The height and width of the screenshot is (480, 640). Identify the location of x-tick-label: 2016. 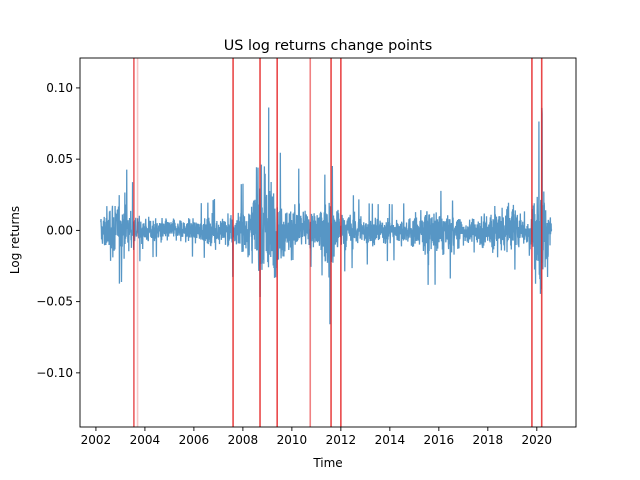
(439, 440).